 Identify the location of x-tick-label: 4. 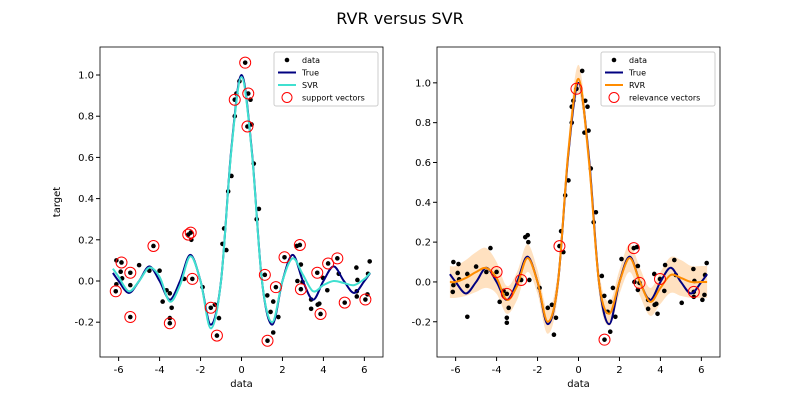
(323, 370).